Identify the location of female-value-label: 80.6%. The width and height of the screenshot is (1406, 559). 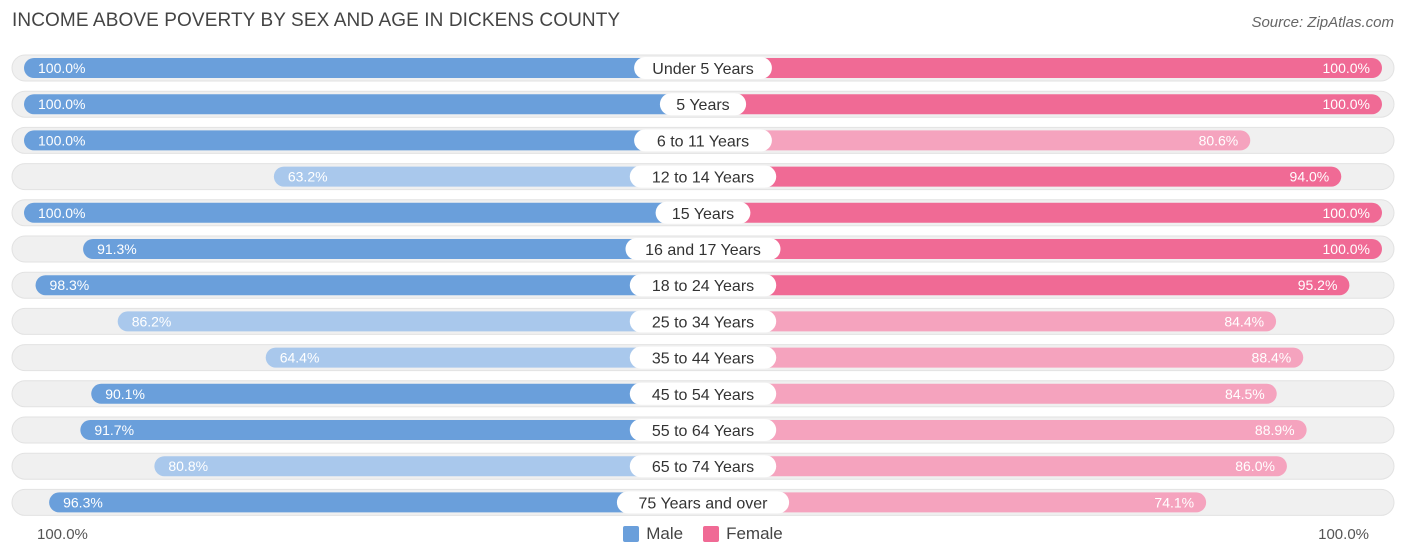
(1219, 140).